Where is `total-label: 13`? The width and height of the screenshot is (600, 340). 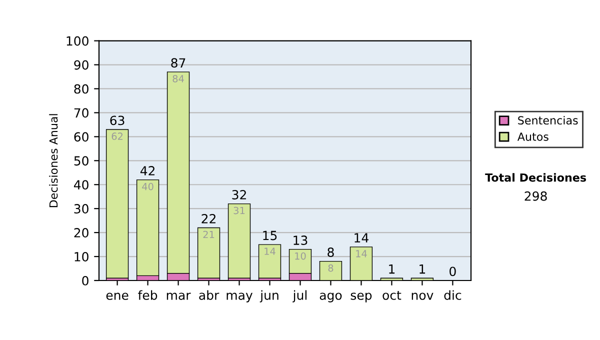 total-label: 13 is located at coordinates (301, 240).